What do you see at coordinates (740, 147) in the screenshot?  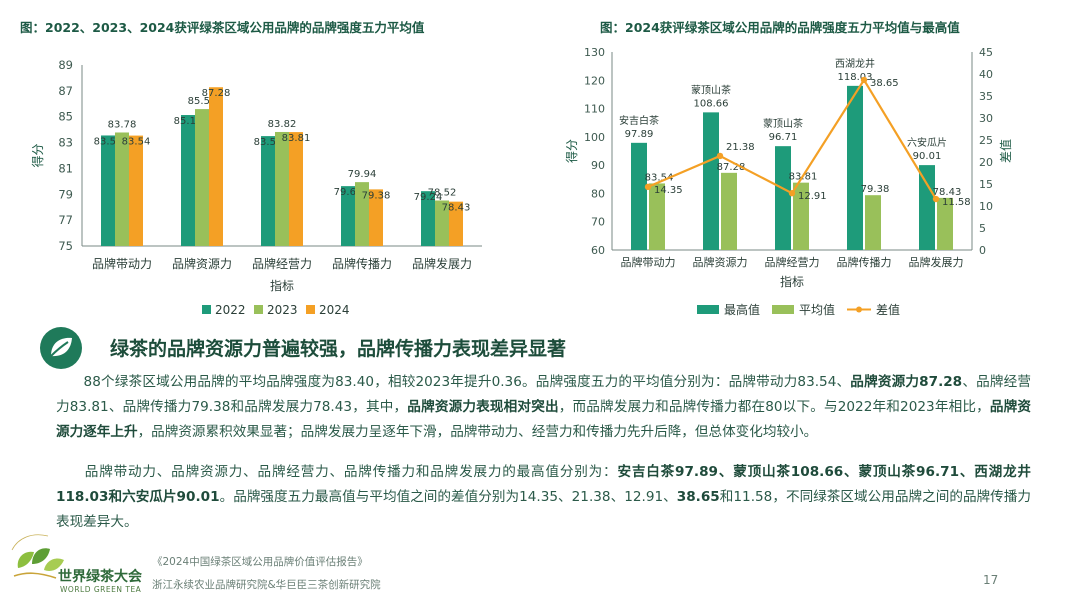 I see `diff-label: 21.38` at bounding box center [740, 147].